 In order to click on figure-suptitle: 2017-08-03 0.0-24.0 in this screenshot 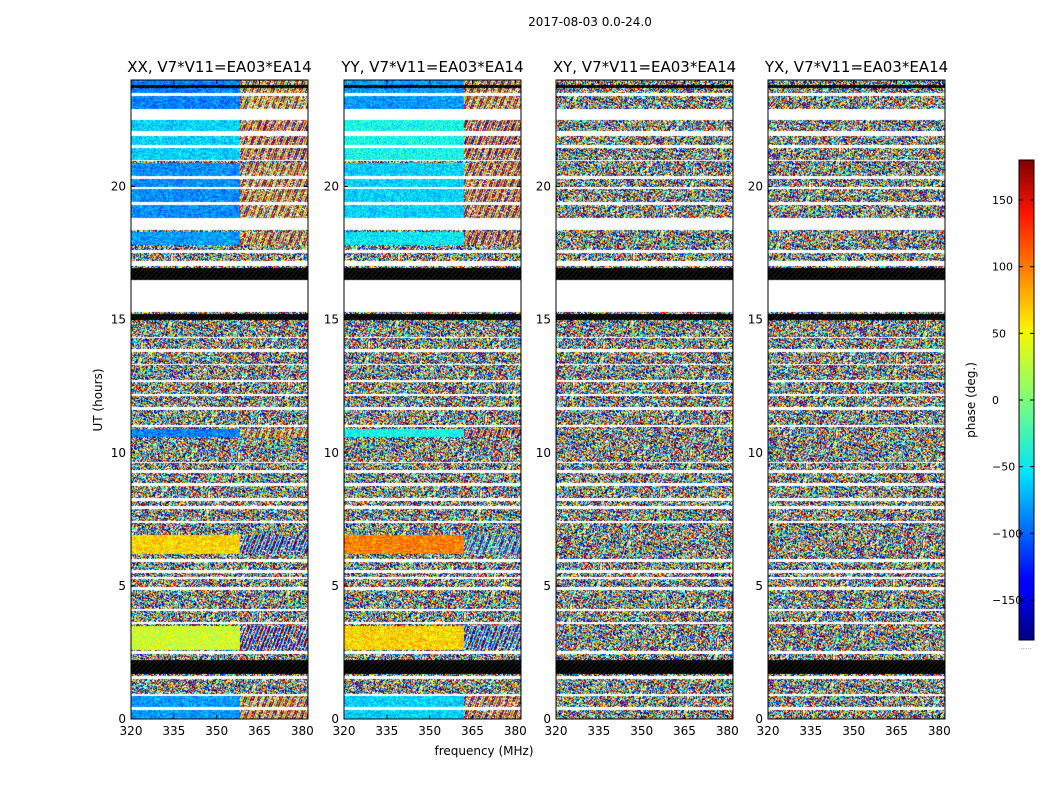, I will do `click(590, 22)`.